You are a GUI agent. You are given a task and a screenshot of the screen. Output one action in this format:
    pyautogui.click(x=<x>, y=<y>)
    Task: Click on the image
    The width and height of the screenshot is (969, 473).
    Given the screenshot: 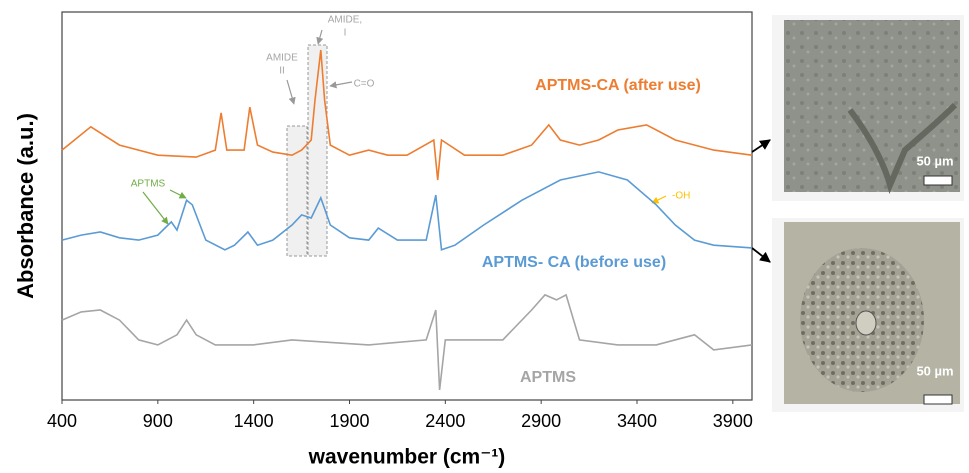 What is the action you would take?
    pyautogui.click(x=872, y=106)
    